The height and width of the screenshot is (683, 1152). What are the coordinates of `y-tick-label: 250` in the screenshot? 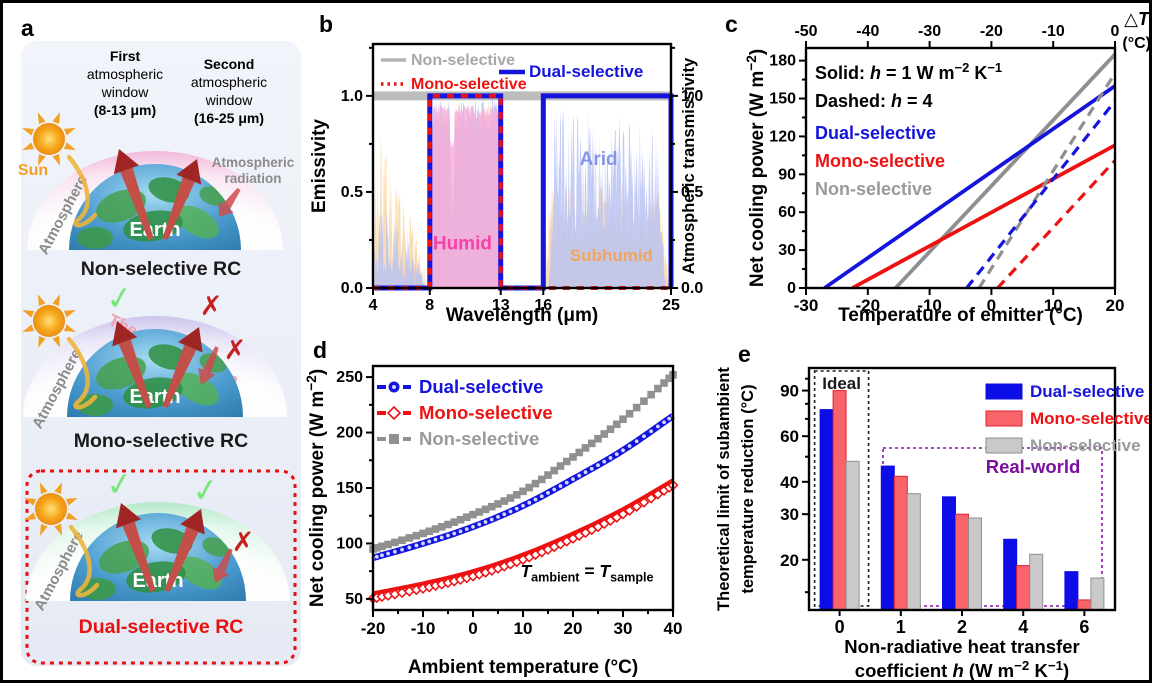 It's located at (349, 377).